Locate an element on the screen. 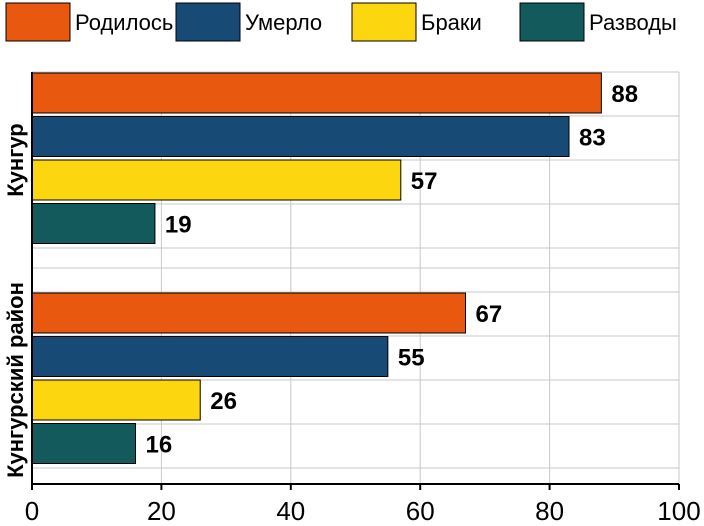  category-label: Кунгурский район is located at coordinates (15, 380).